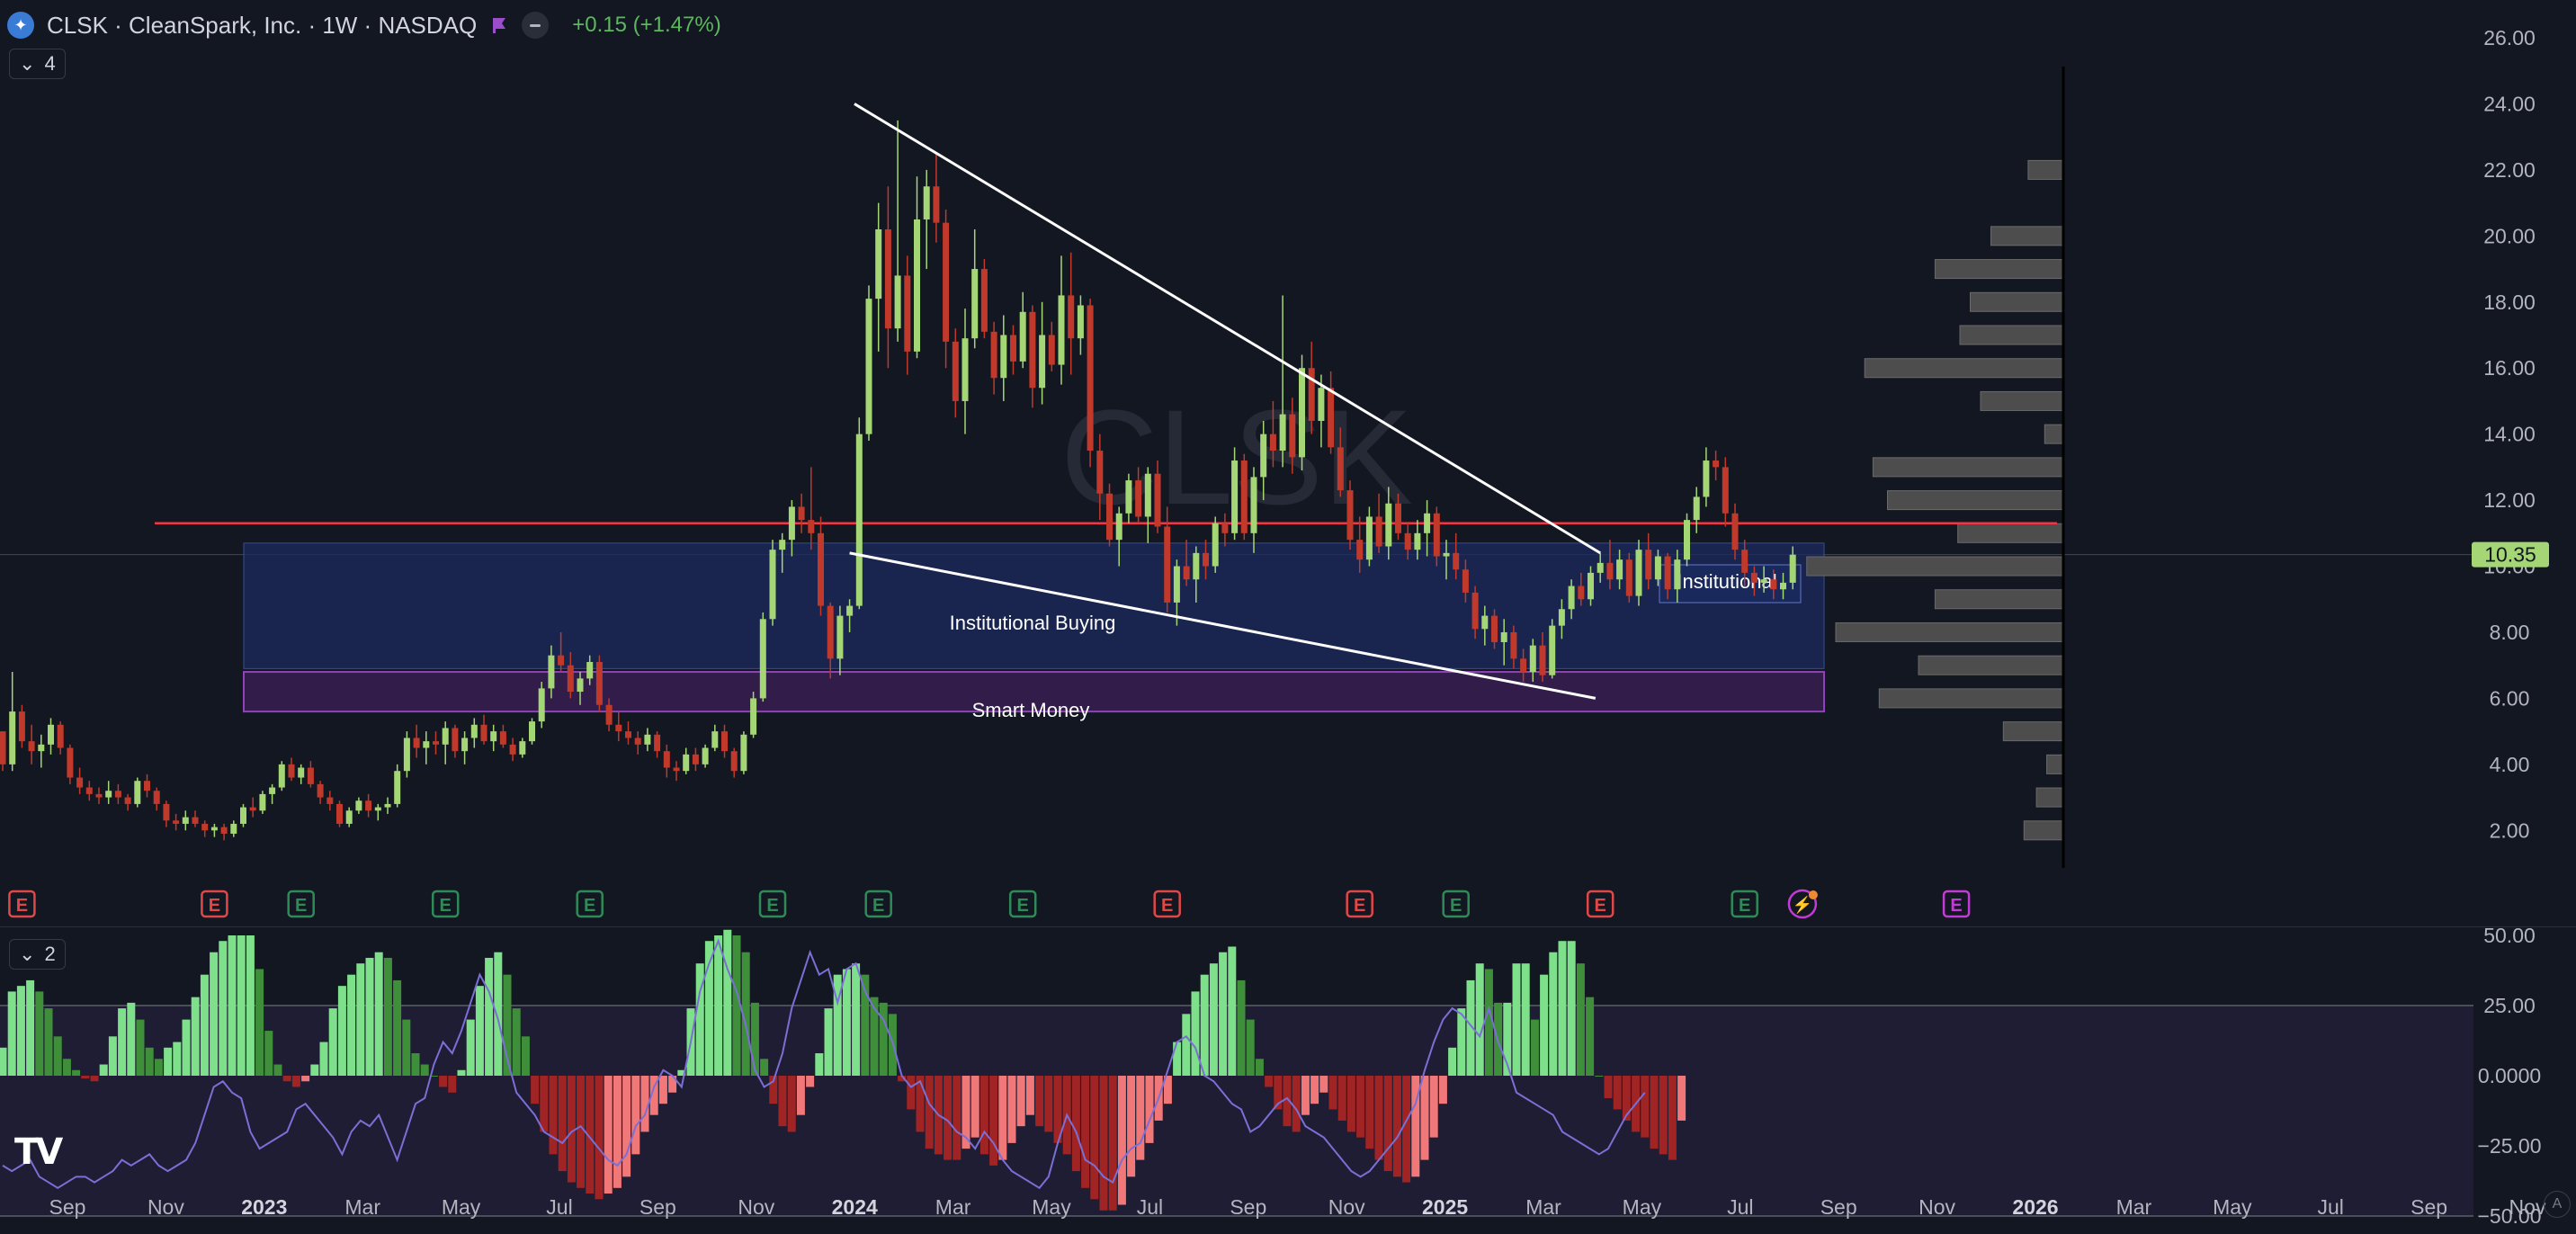 The height and width of the screenshot is (1234, 2576). Describe the element at coordinates (2509, 302) in the screenshot. I see `price-axis-label: 18.00` at that location.